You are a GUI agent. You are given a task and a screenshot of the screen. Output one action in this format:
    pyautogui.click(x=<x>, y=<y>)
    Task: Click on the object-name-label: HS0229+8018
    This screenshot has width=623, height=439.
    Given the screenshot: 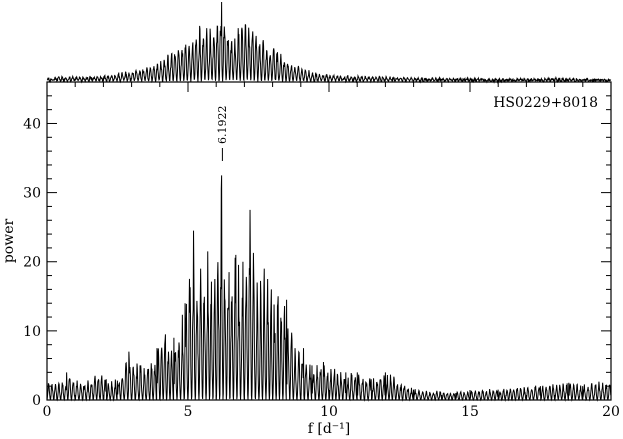 What is the action you would take?
    pyautogui.click(x=545, y=103)
    